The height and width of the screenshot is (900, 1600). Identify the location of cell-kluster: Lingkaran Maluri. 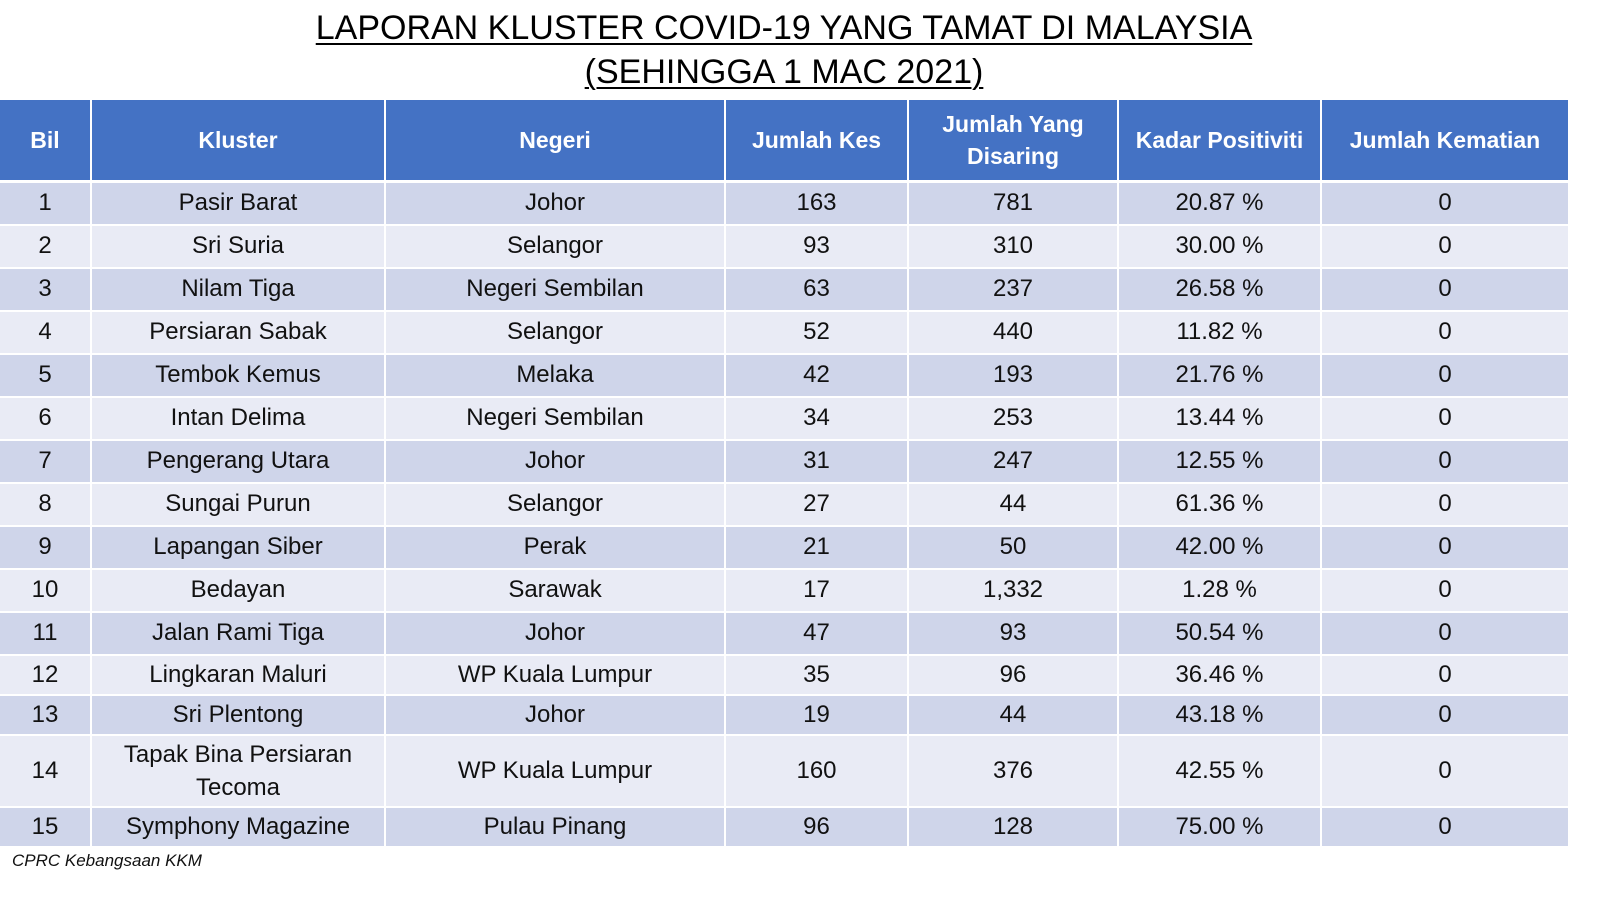
(238, 675).